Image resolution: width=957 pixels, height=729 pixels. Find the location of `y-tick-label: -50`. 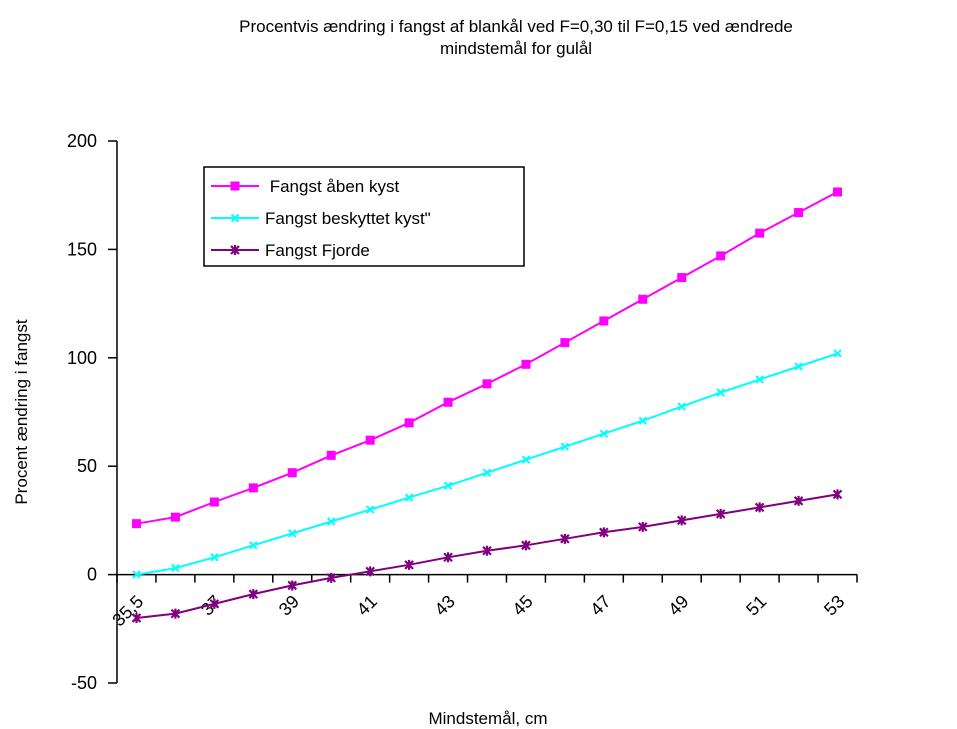

y-tick-label: -50 is located at coordinates (84, 683).